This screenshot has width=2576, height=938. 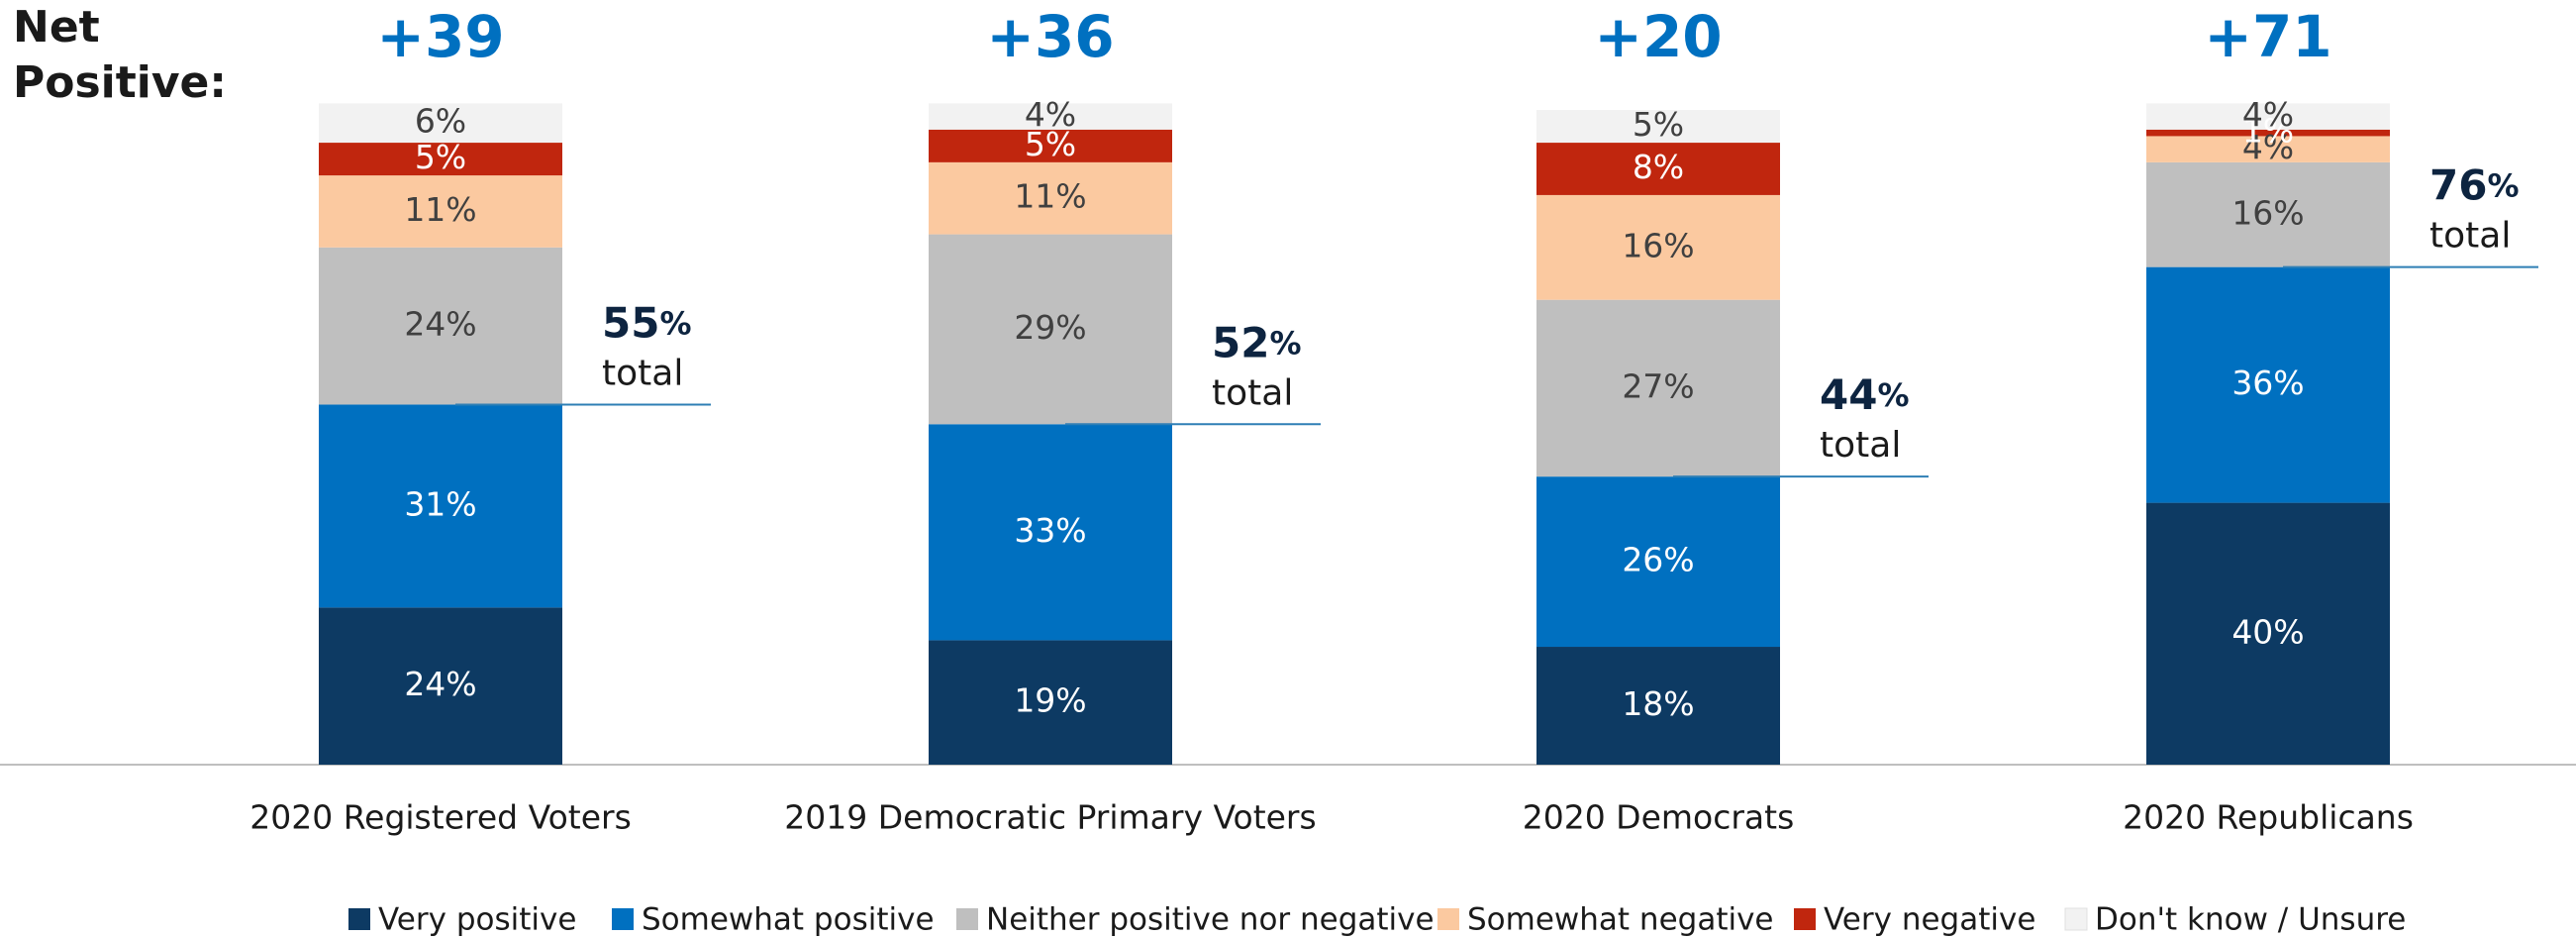 I want to click on data-label: 8%, so click(x=1659, y=167).